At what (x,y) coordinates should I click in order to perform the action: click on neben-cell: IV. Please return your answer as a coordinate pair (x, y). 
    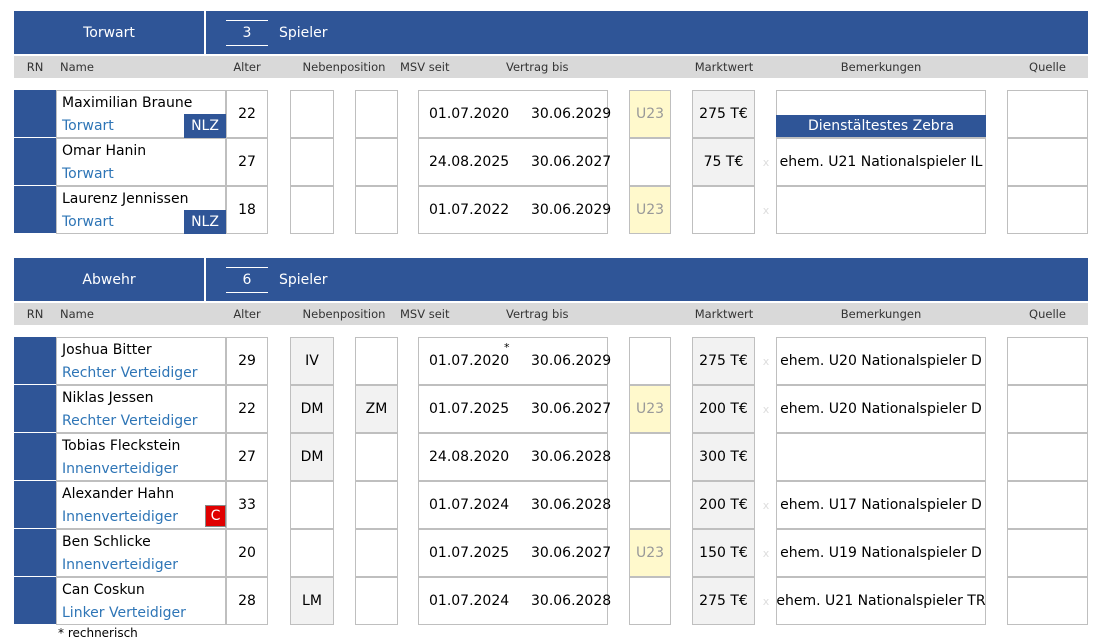
    Looking at the image, I should click on (312, 361).